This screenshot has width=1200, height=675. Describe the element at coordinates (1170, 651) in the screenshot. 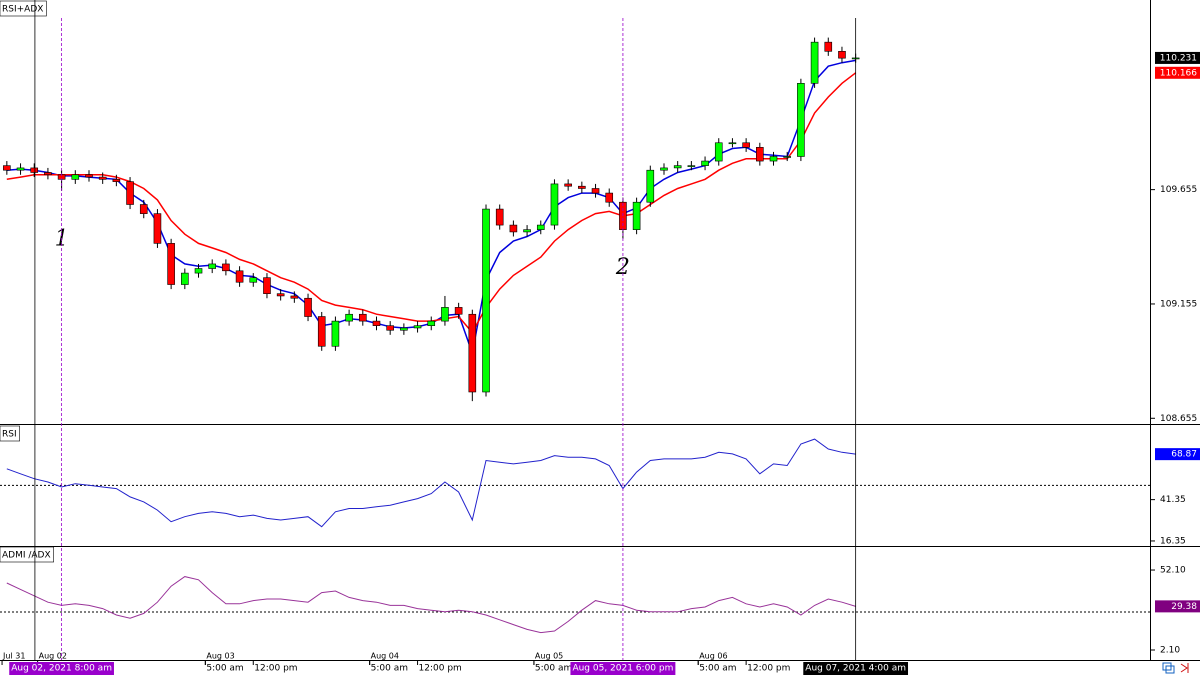

I see `y-tick-label: 2.10` at that location.